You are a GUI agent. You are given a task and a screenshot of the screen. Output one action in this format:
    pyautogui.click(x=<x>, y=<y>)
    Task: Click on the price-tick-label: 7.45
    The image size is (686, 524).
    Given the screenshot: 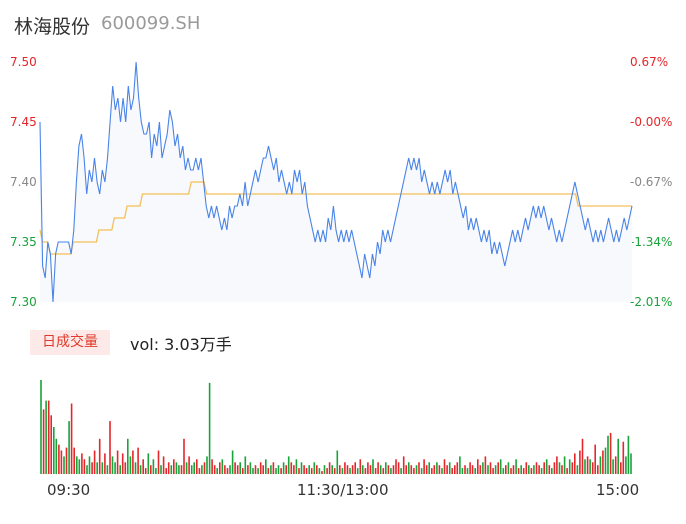 What is the action you would take?
    pyautogui.click(x=23, y=122)
    